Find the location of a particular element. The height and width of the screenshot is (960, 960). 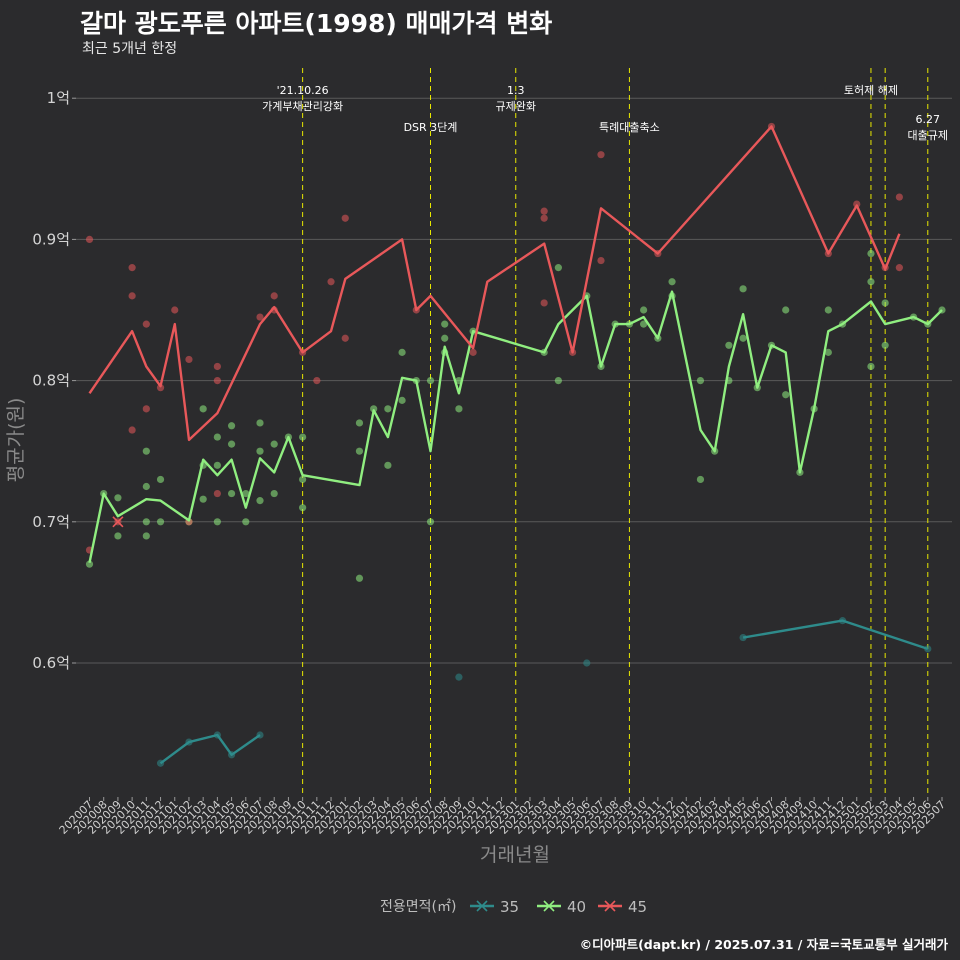

y-tick-label: 1억 is located at coordinates (58, 98).